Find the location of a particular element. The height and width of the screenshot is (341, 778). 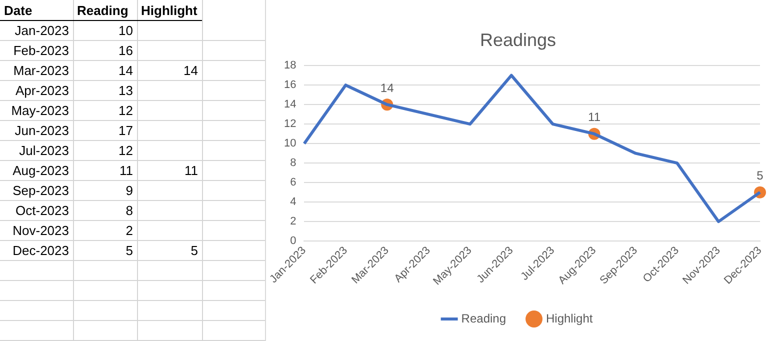

data-label: 2 is located at coordinates (129, 231).